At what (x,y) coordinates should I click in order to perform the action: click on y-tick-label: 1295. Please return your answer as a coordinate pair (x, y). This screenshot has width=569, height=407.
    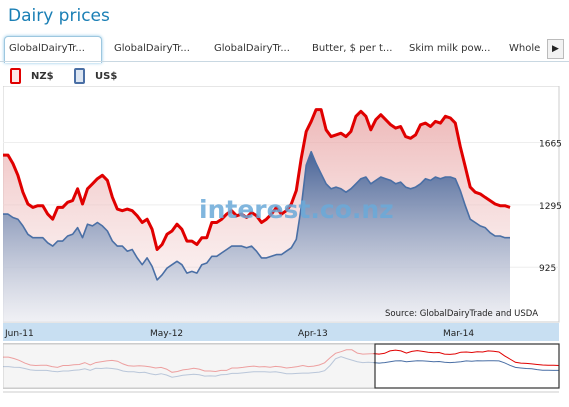
    Looking at the image, I should click on (550, 207).